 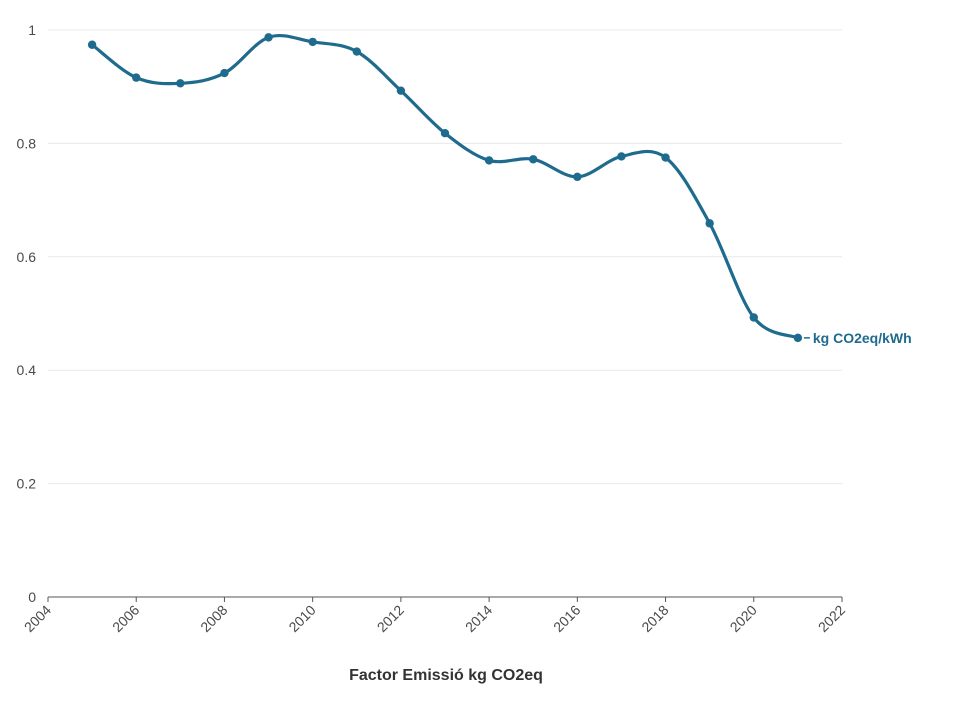 I want to click on x-tick-label: 2016, so click(x=566, y=618).